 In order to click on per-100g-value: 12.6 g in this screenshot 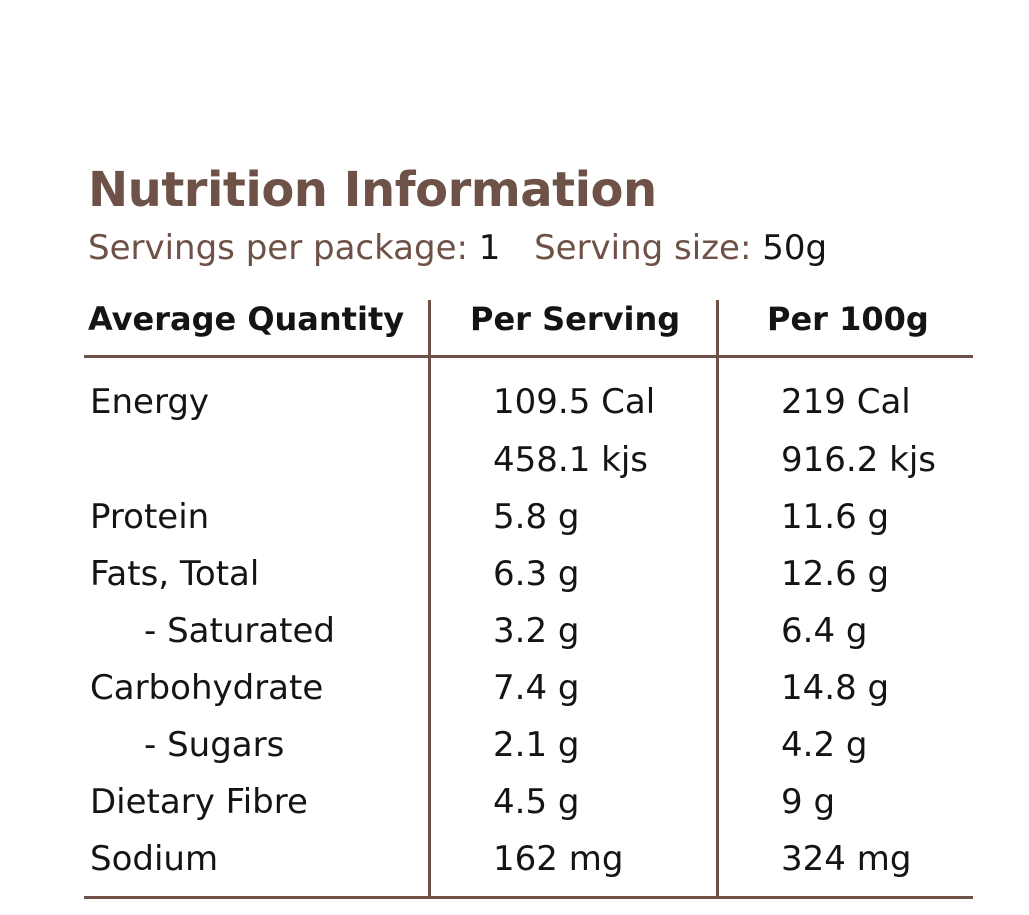, I will do `click(835, 574)`.